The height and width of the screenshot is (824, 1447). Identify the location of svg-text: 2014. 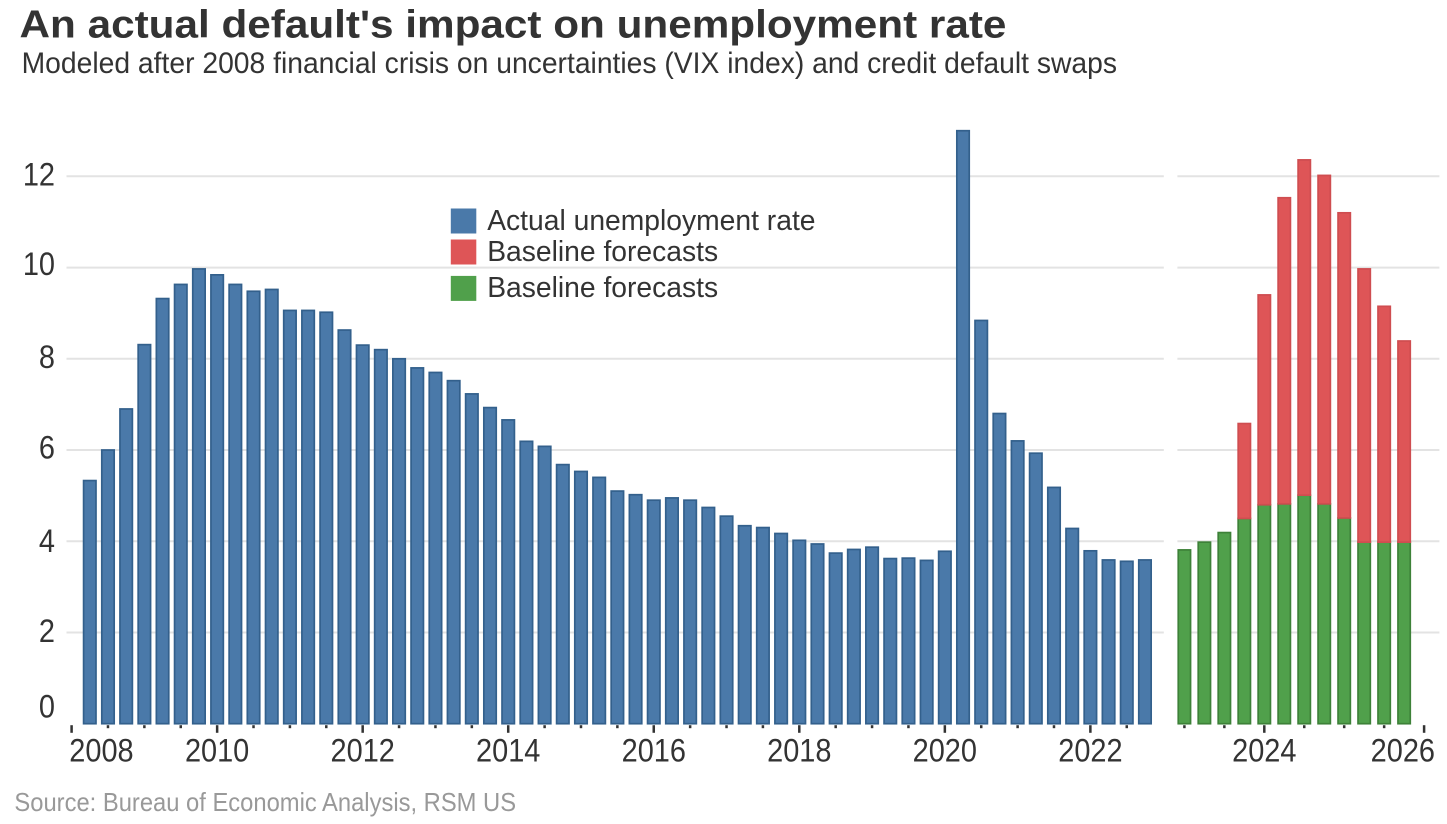
(508, 750).